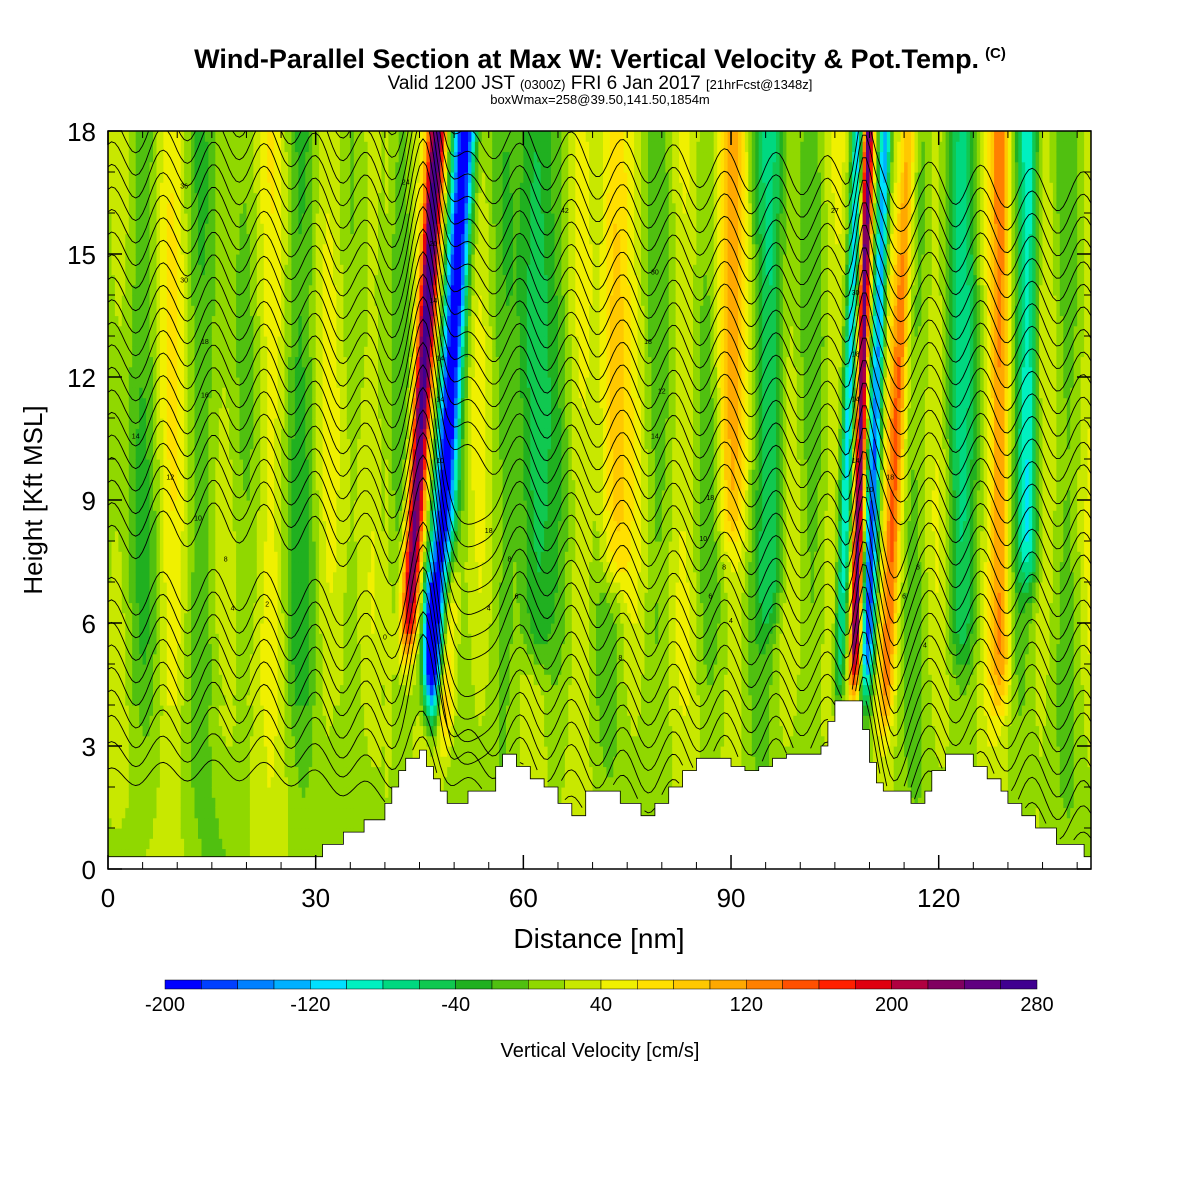 Image resolution: width=1200 pixels, height=1200 pixels. What do you see at coordinates (434, 244) in the screenshot?
I see `contour-label: 20` at bounding box center [434, 244].